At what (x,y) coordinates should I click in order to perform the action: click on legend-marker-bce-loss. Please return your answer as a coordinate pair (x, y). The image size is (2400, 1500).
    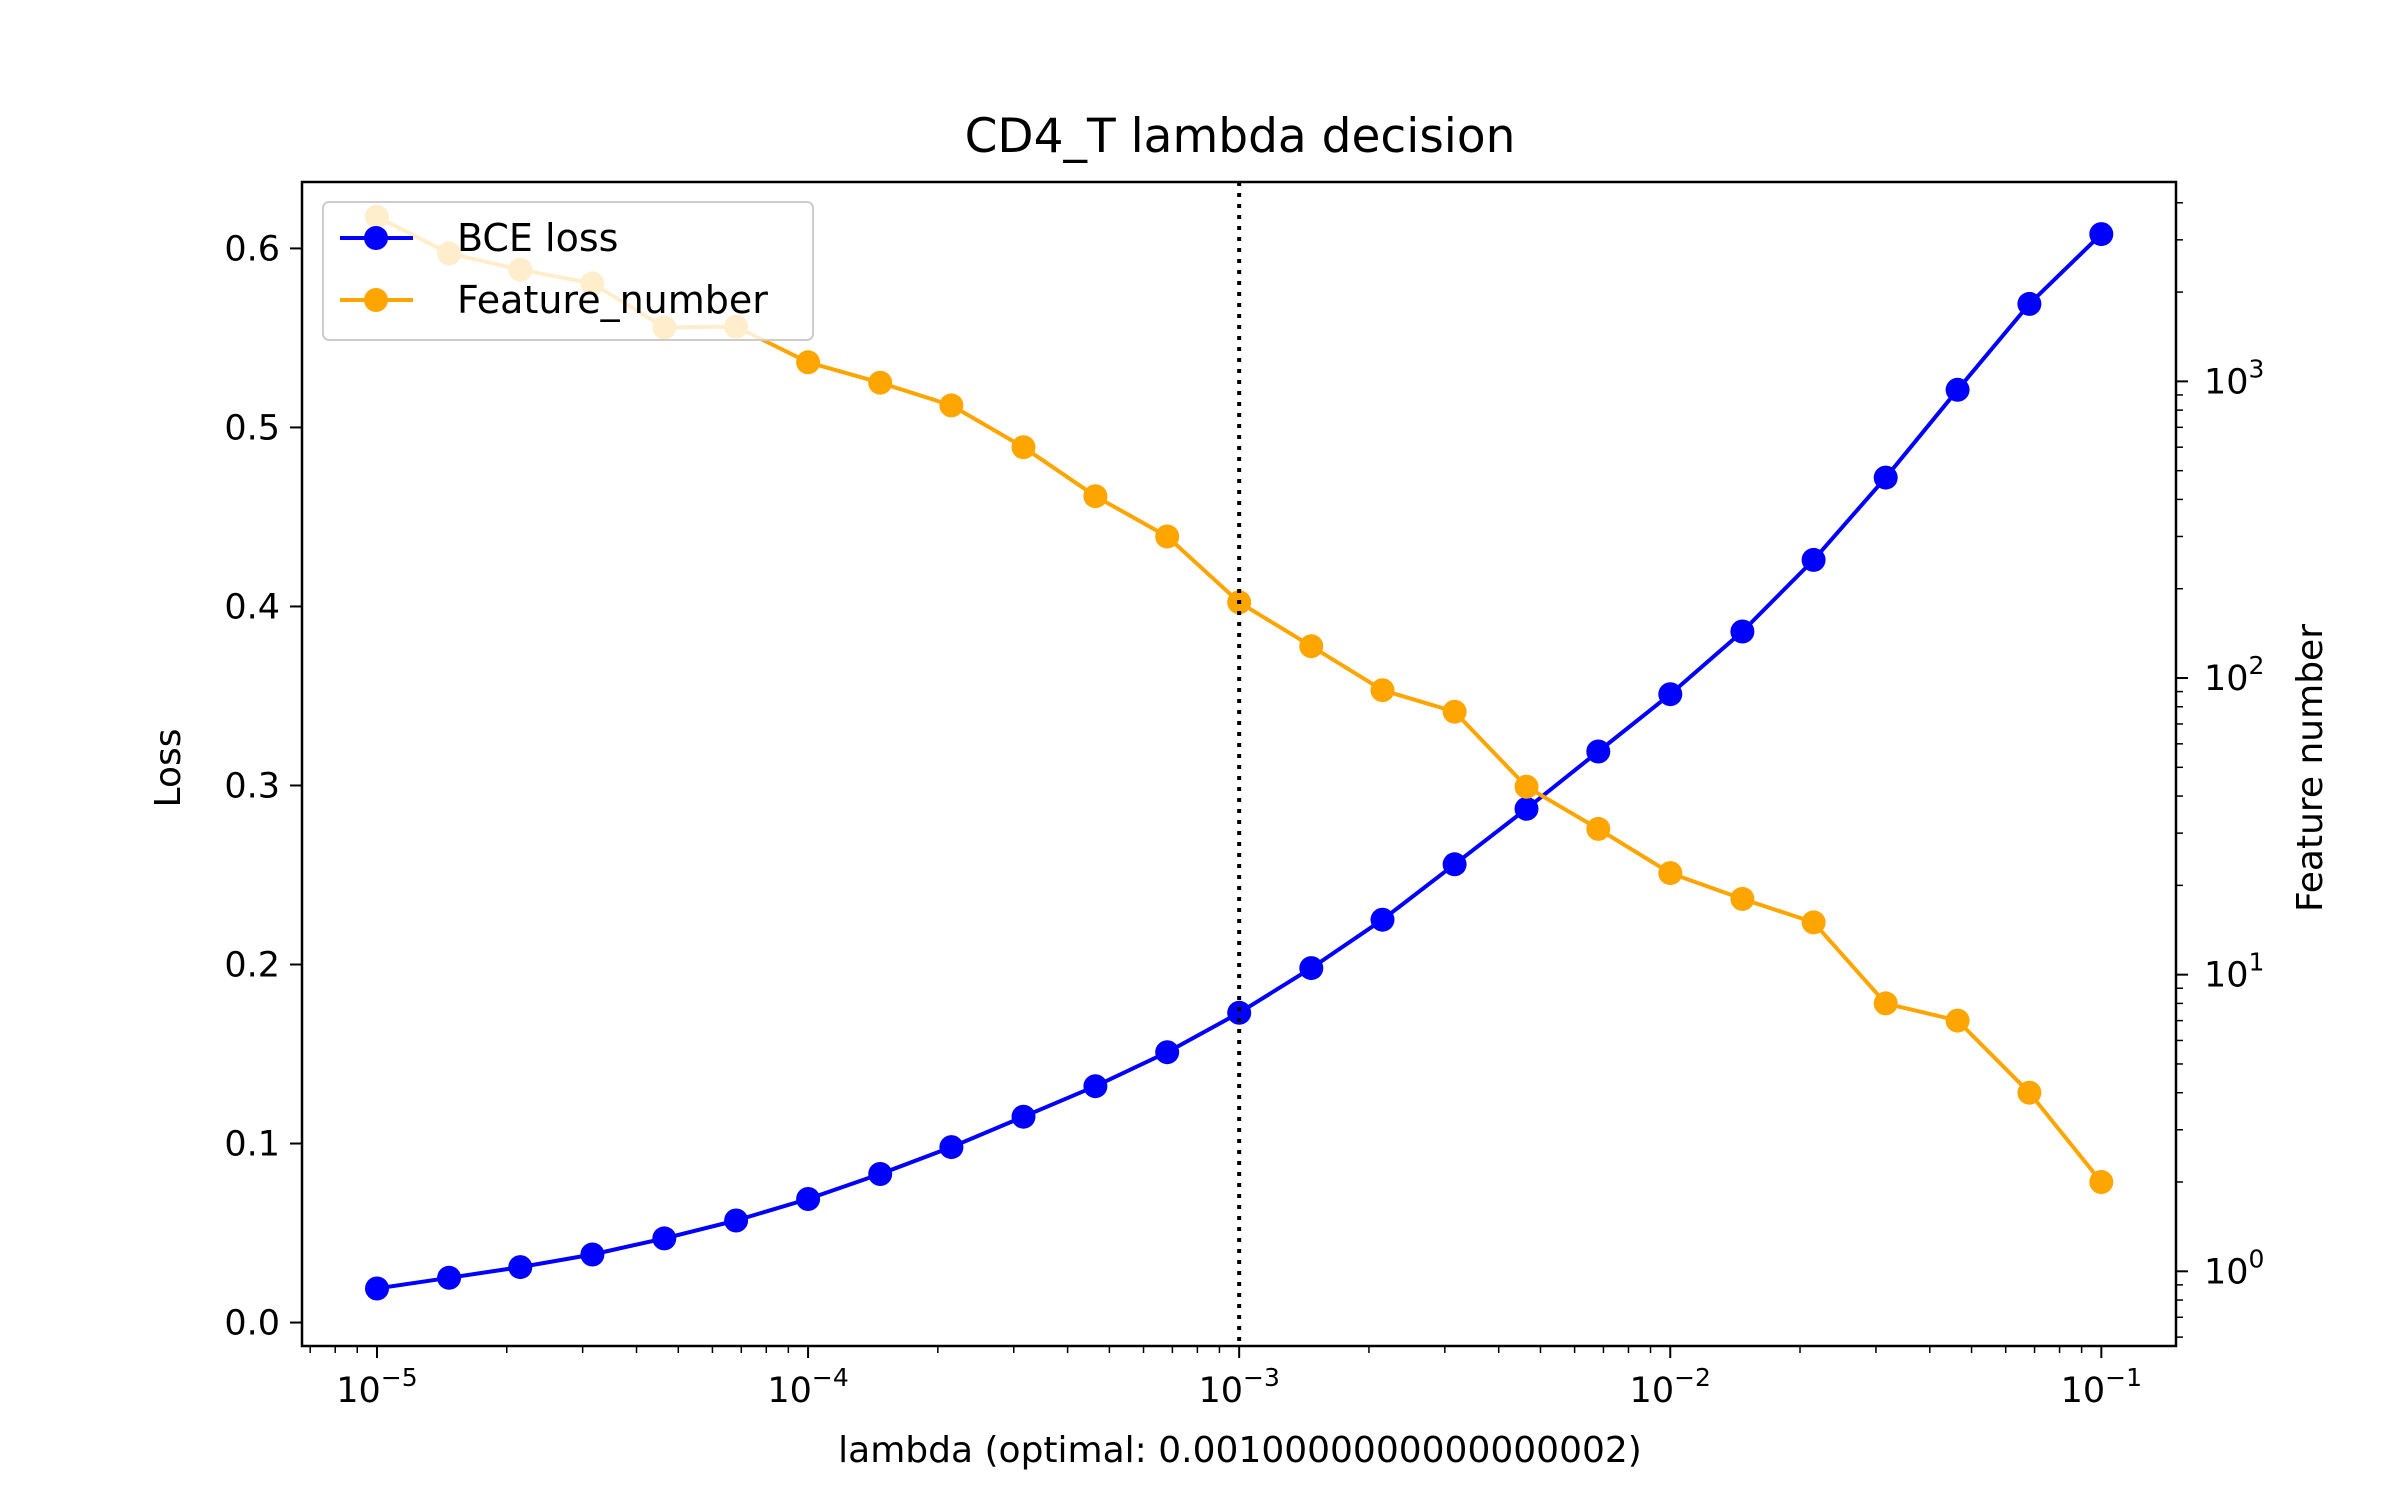
    Looking at the image, I should click on (376, 238).